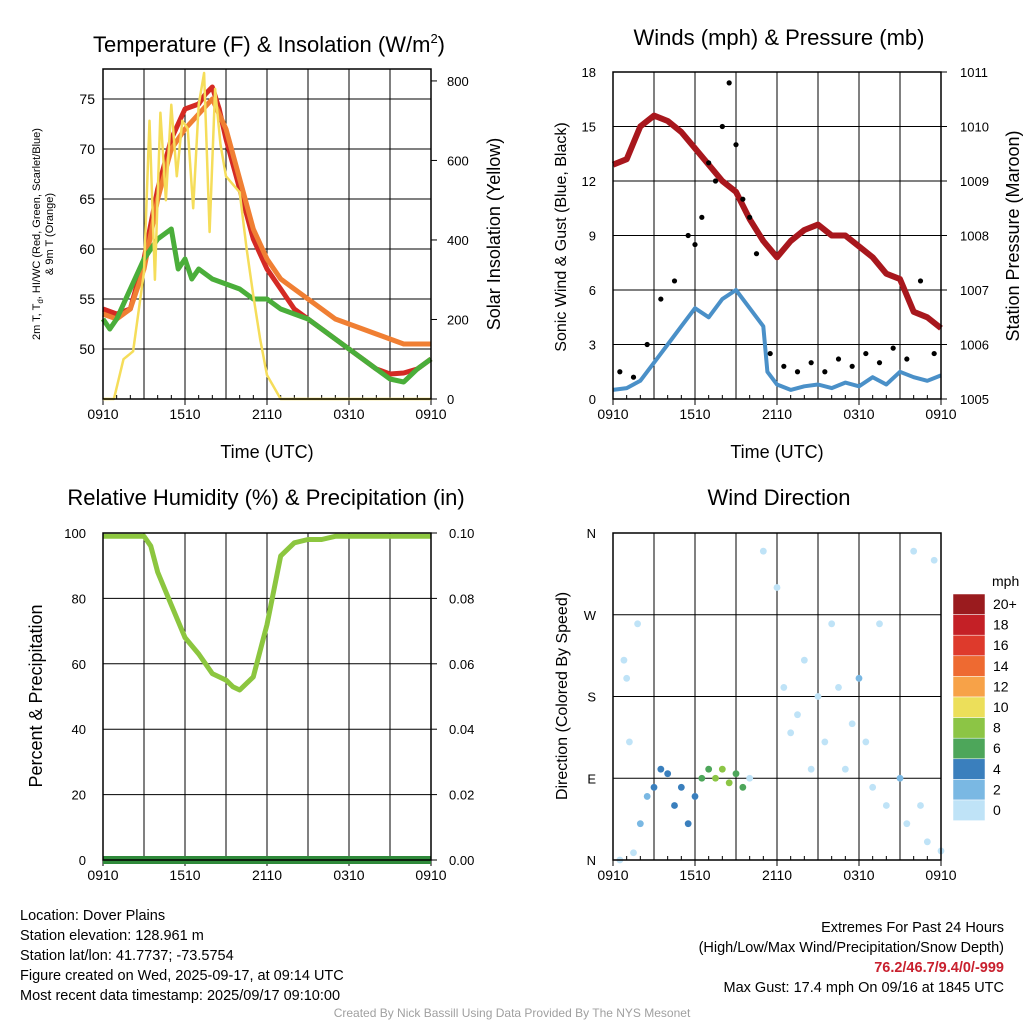 This screenshot has width=1024, height=1024. Describe the element at coordinates (87, 349) in the screenshot. I see `y-tick-label: 50` at that location.